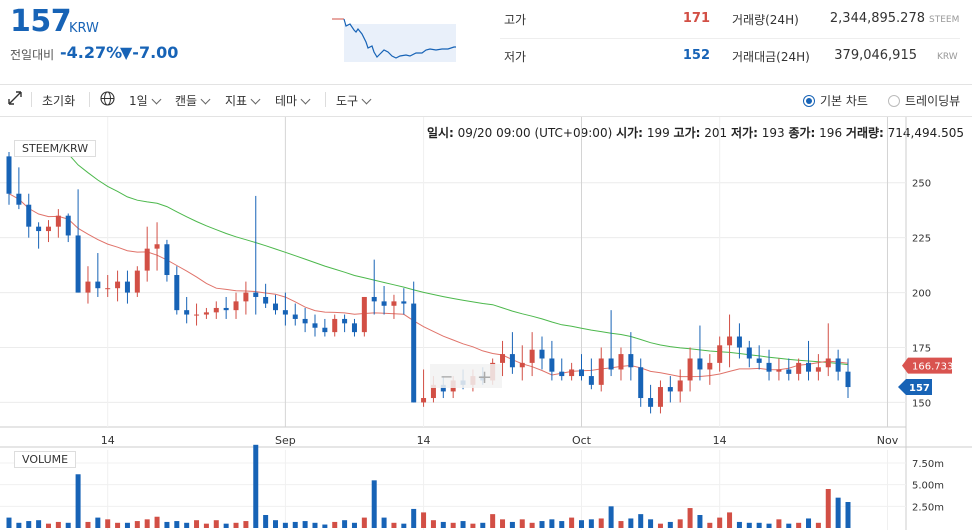 The image size is (972, 530). I want to click on indicator-dropdown: 지표, so click(243, 100).